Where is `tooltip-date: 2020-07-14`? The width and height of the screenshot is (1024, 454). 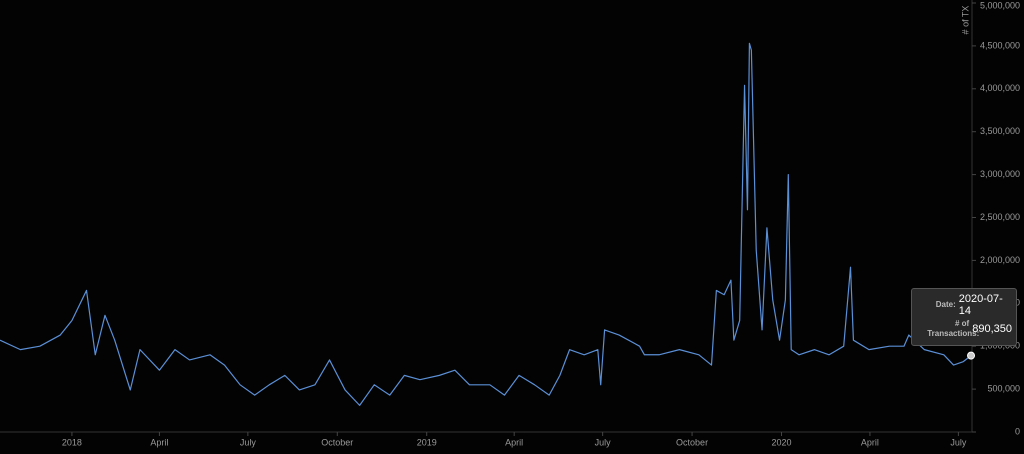
tooltip-date: 2020-07-14 is located at coordinates (980, 305).